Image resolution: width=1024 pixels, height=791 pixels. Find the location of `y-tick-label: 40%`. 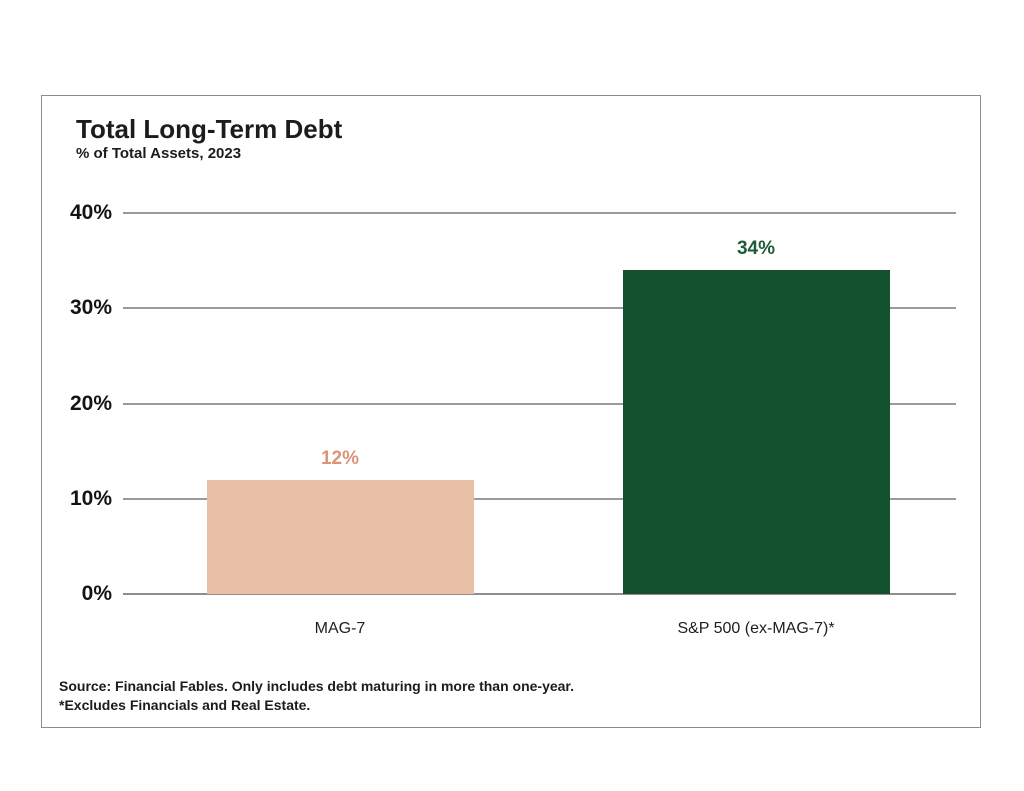

y-tick-label: 40% is located at coordinates (90, 212).